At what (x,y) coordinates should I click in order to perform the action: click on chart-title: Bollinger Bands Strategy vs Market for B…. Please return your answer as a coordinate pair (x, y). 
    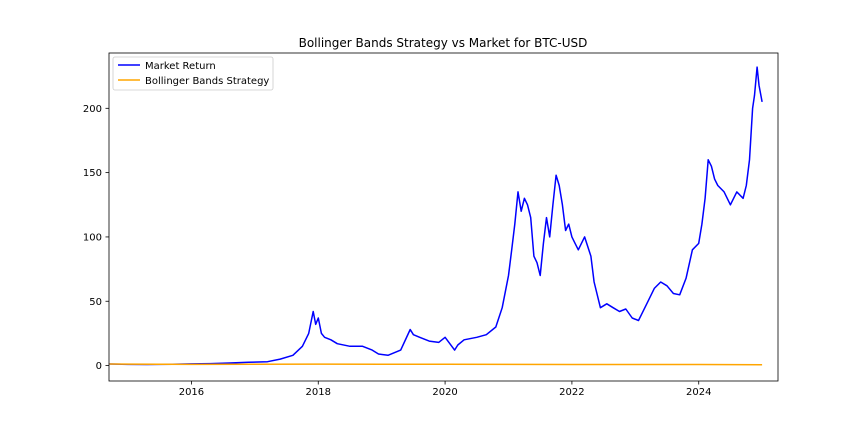
    Looking at the image, I should click on (443, 43).